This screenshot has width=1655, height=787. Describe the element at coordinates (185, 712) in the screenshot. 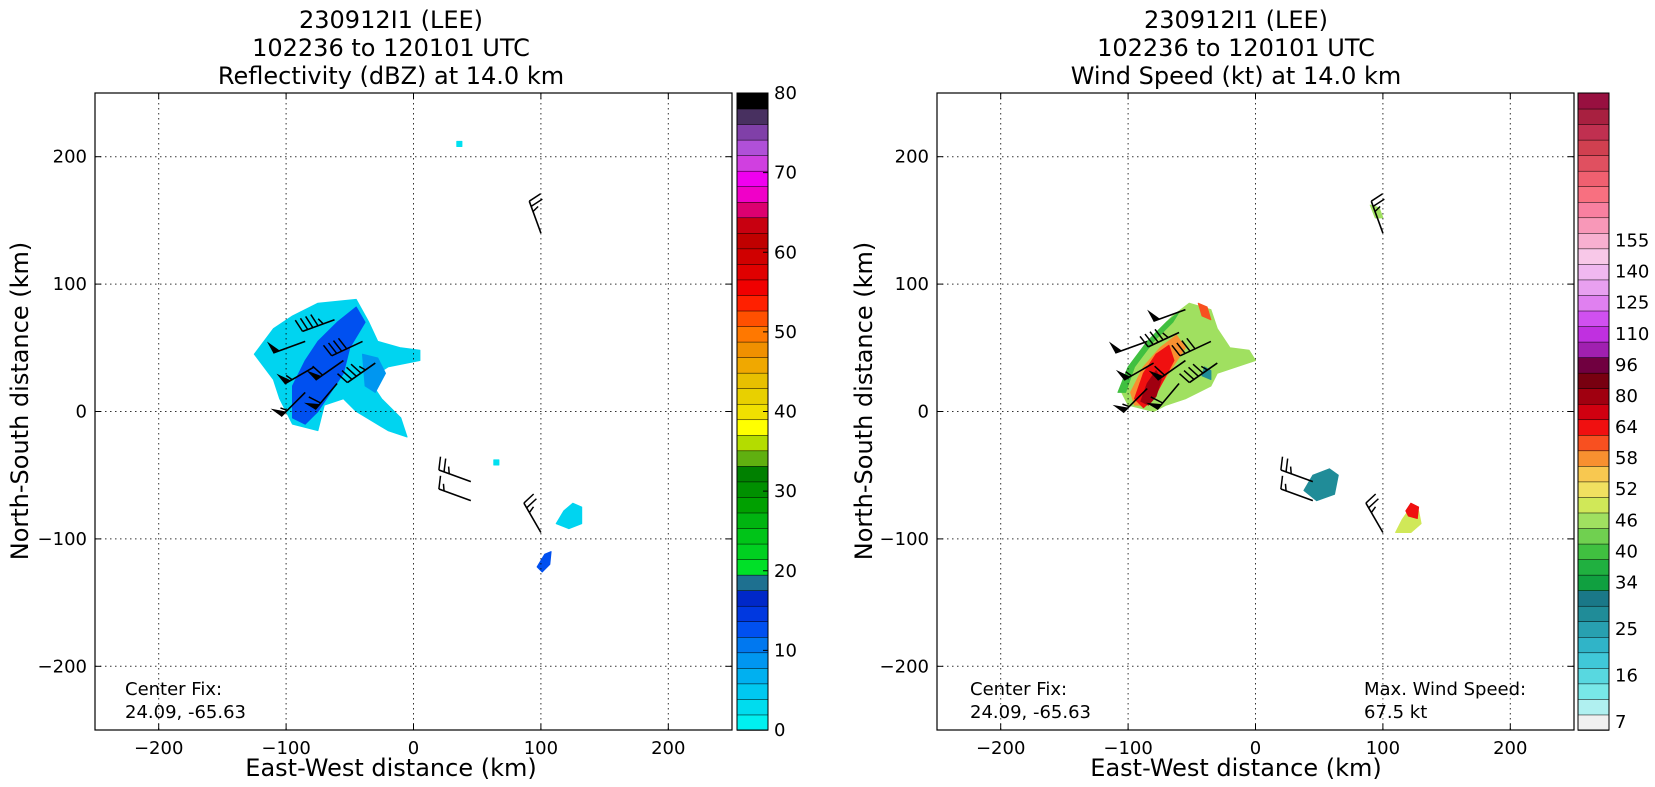

I see `center-fix-value: 24.09, -65.63` at that location.